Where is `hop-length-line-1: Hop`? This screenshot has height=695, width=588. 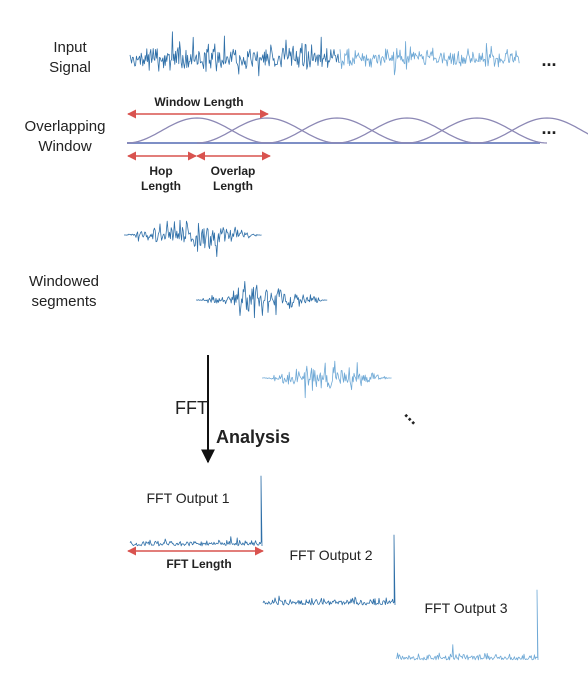 hop-length-line-1: Hop is located at coordinates (161, 171).